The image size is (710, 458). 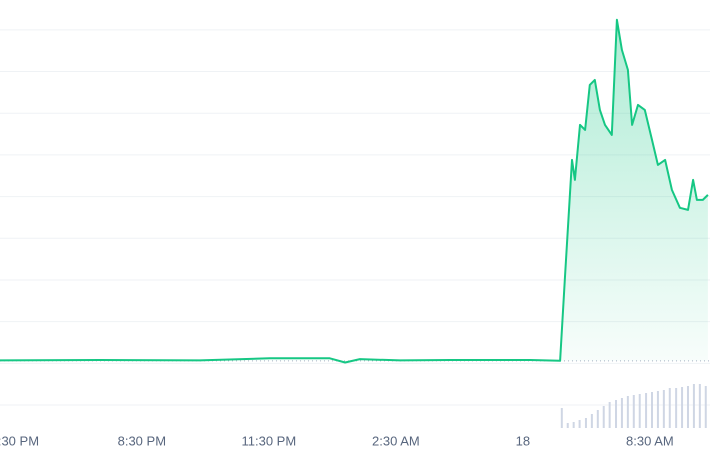 What do you see at coordinates (523, 440) in the screenshot?
I see `x-tick-label: 18` at bounding box center [523, 440].